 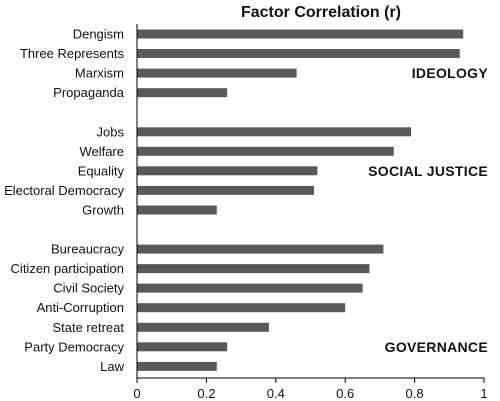 I want to click on category-label: Citizen participation, so click(x=67, y=268).